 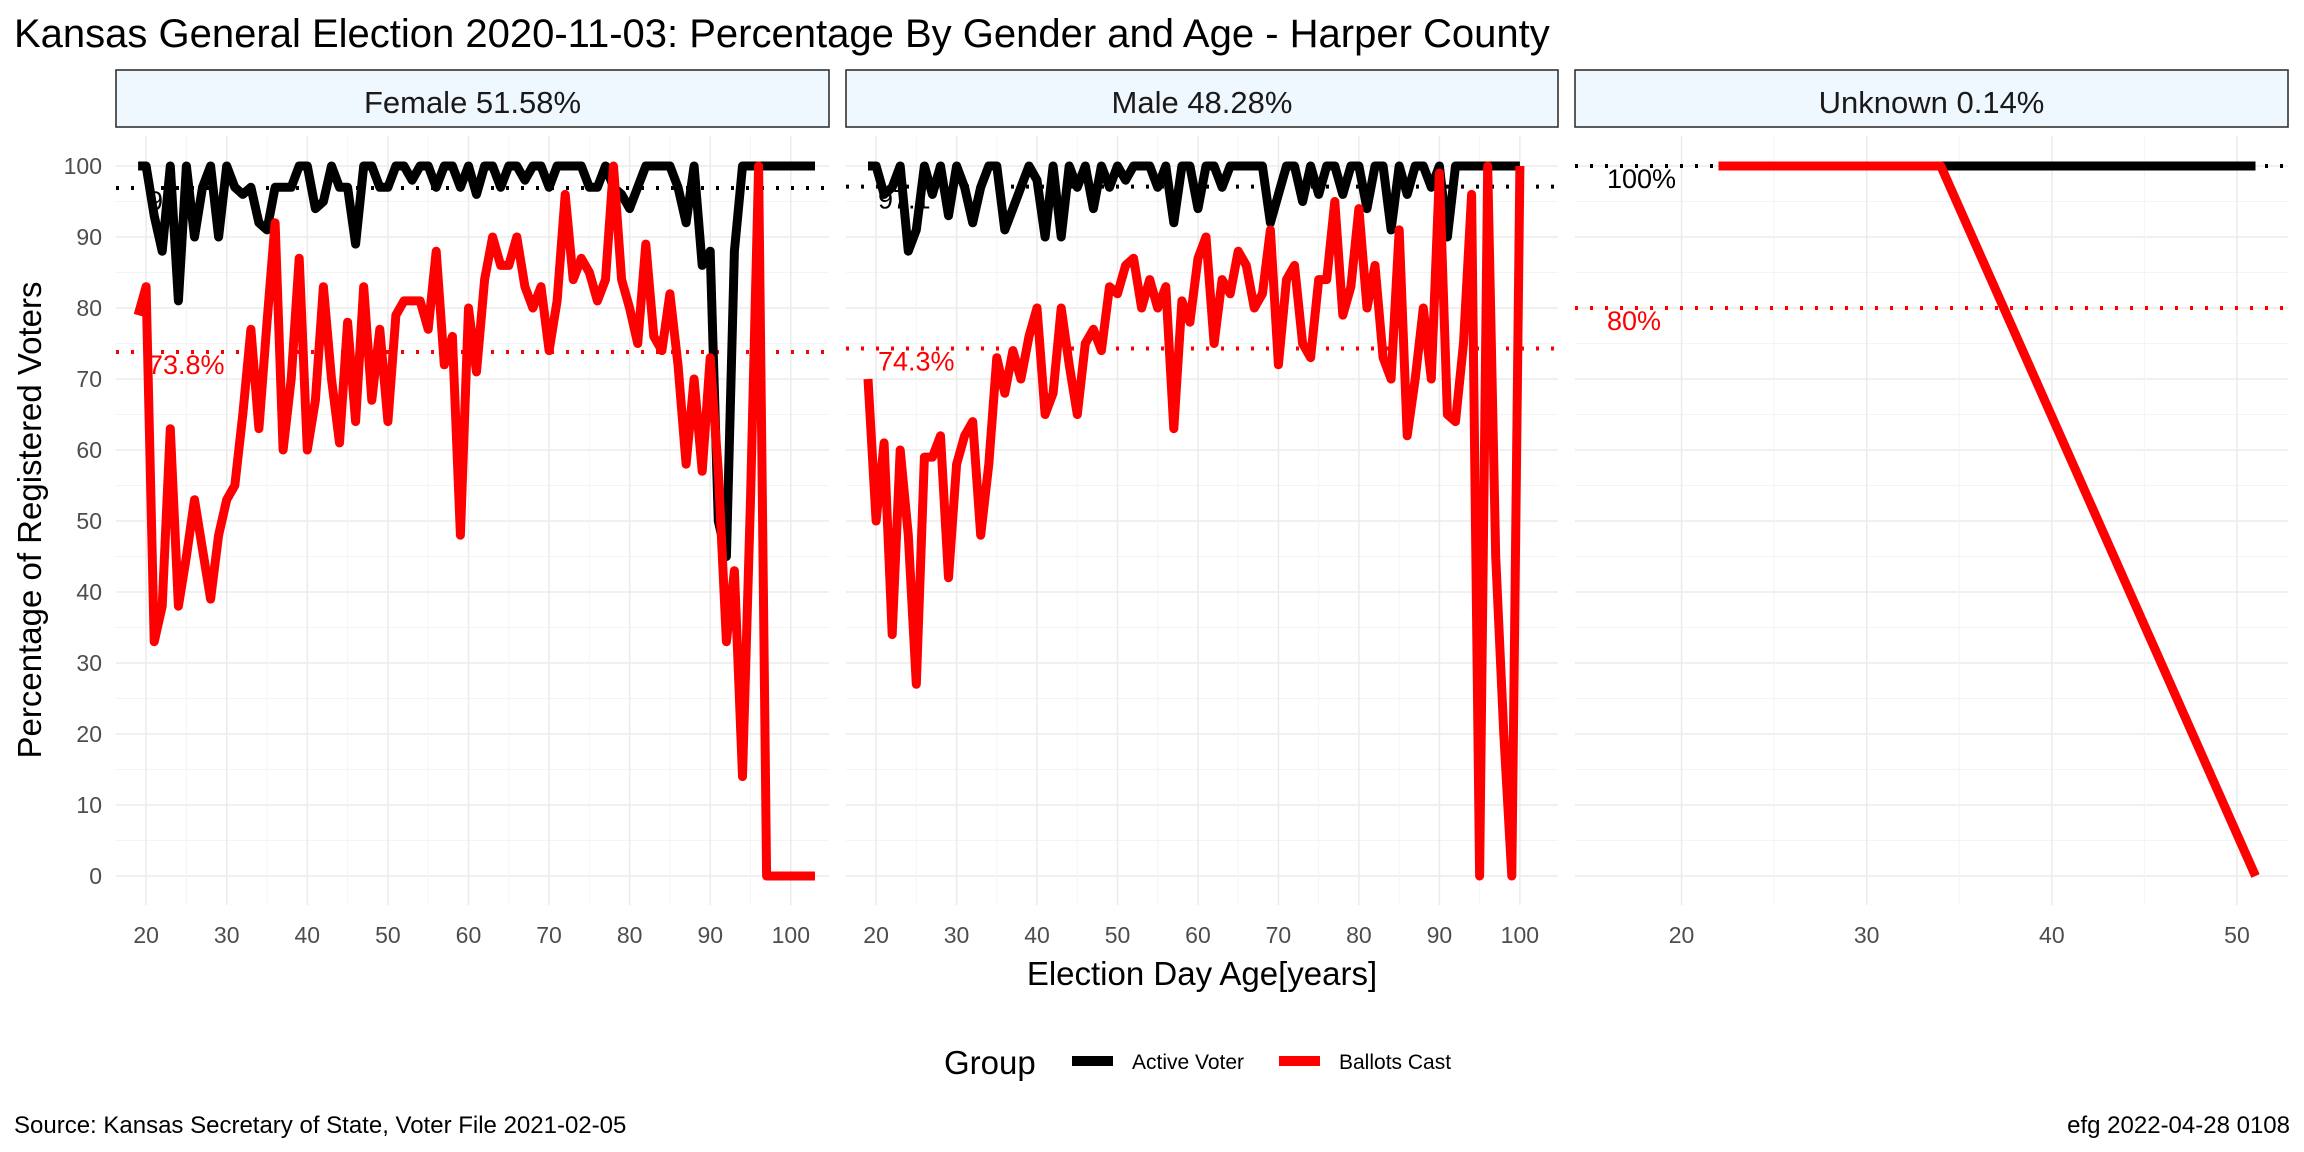 What do you see at coordinates (1989, 519) in the screenshot?
I see `series-line-ballots-cast` at bounding box center [1989, 519].